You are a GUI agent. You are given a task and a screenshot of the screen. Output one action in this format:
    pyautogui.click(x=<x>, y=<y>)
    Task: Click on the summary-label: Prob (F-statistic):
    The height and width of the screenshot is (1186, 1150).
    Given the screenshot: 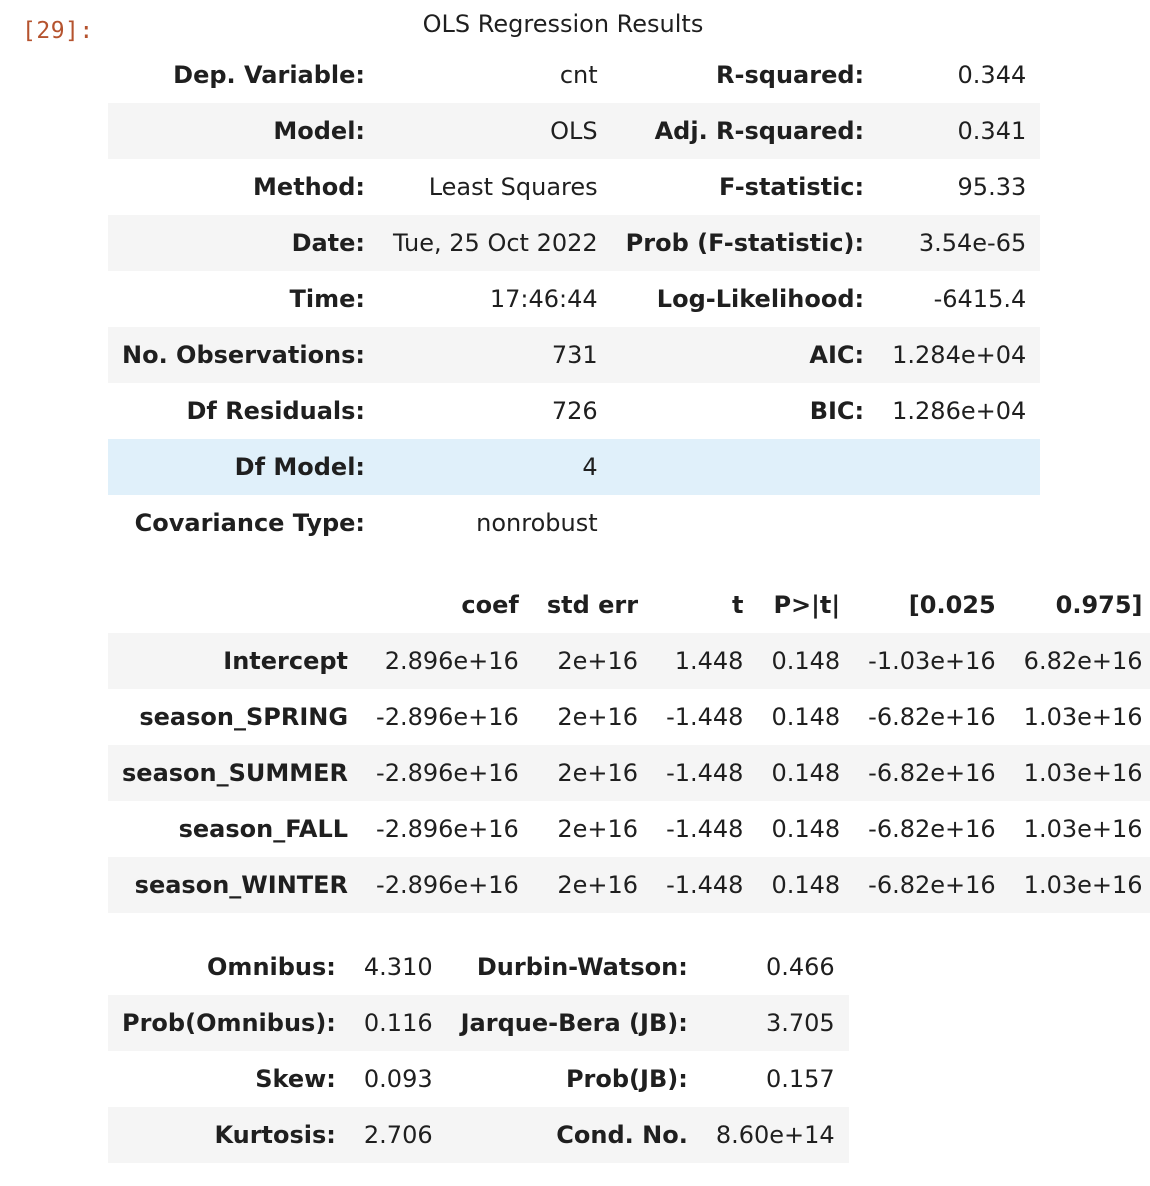 What is the action you would take?
    pyautogui.click(x=745, y=243)
    